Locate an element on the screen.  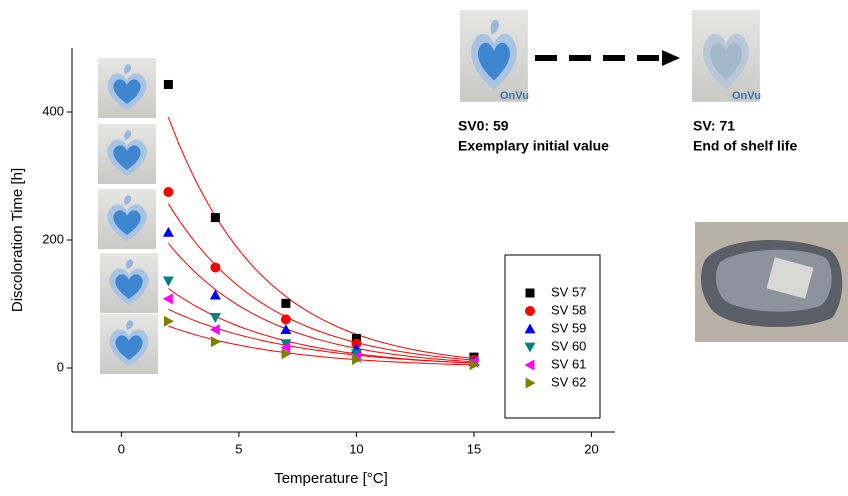
end-caption: End of shelf life is located at coordinates (745, 146).